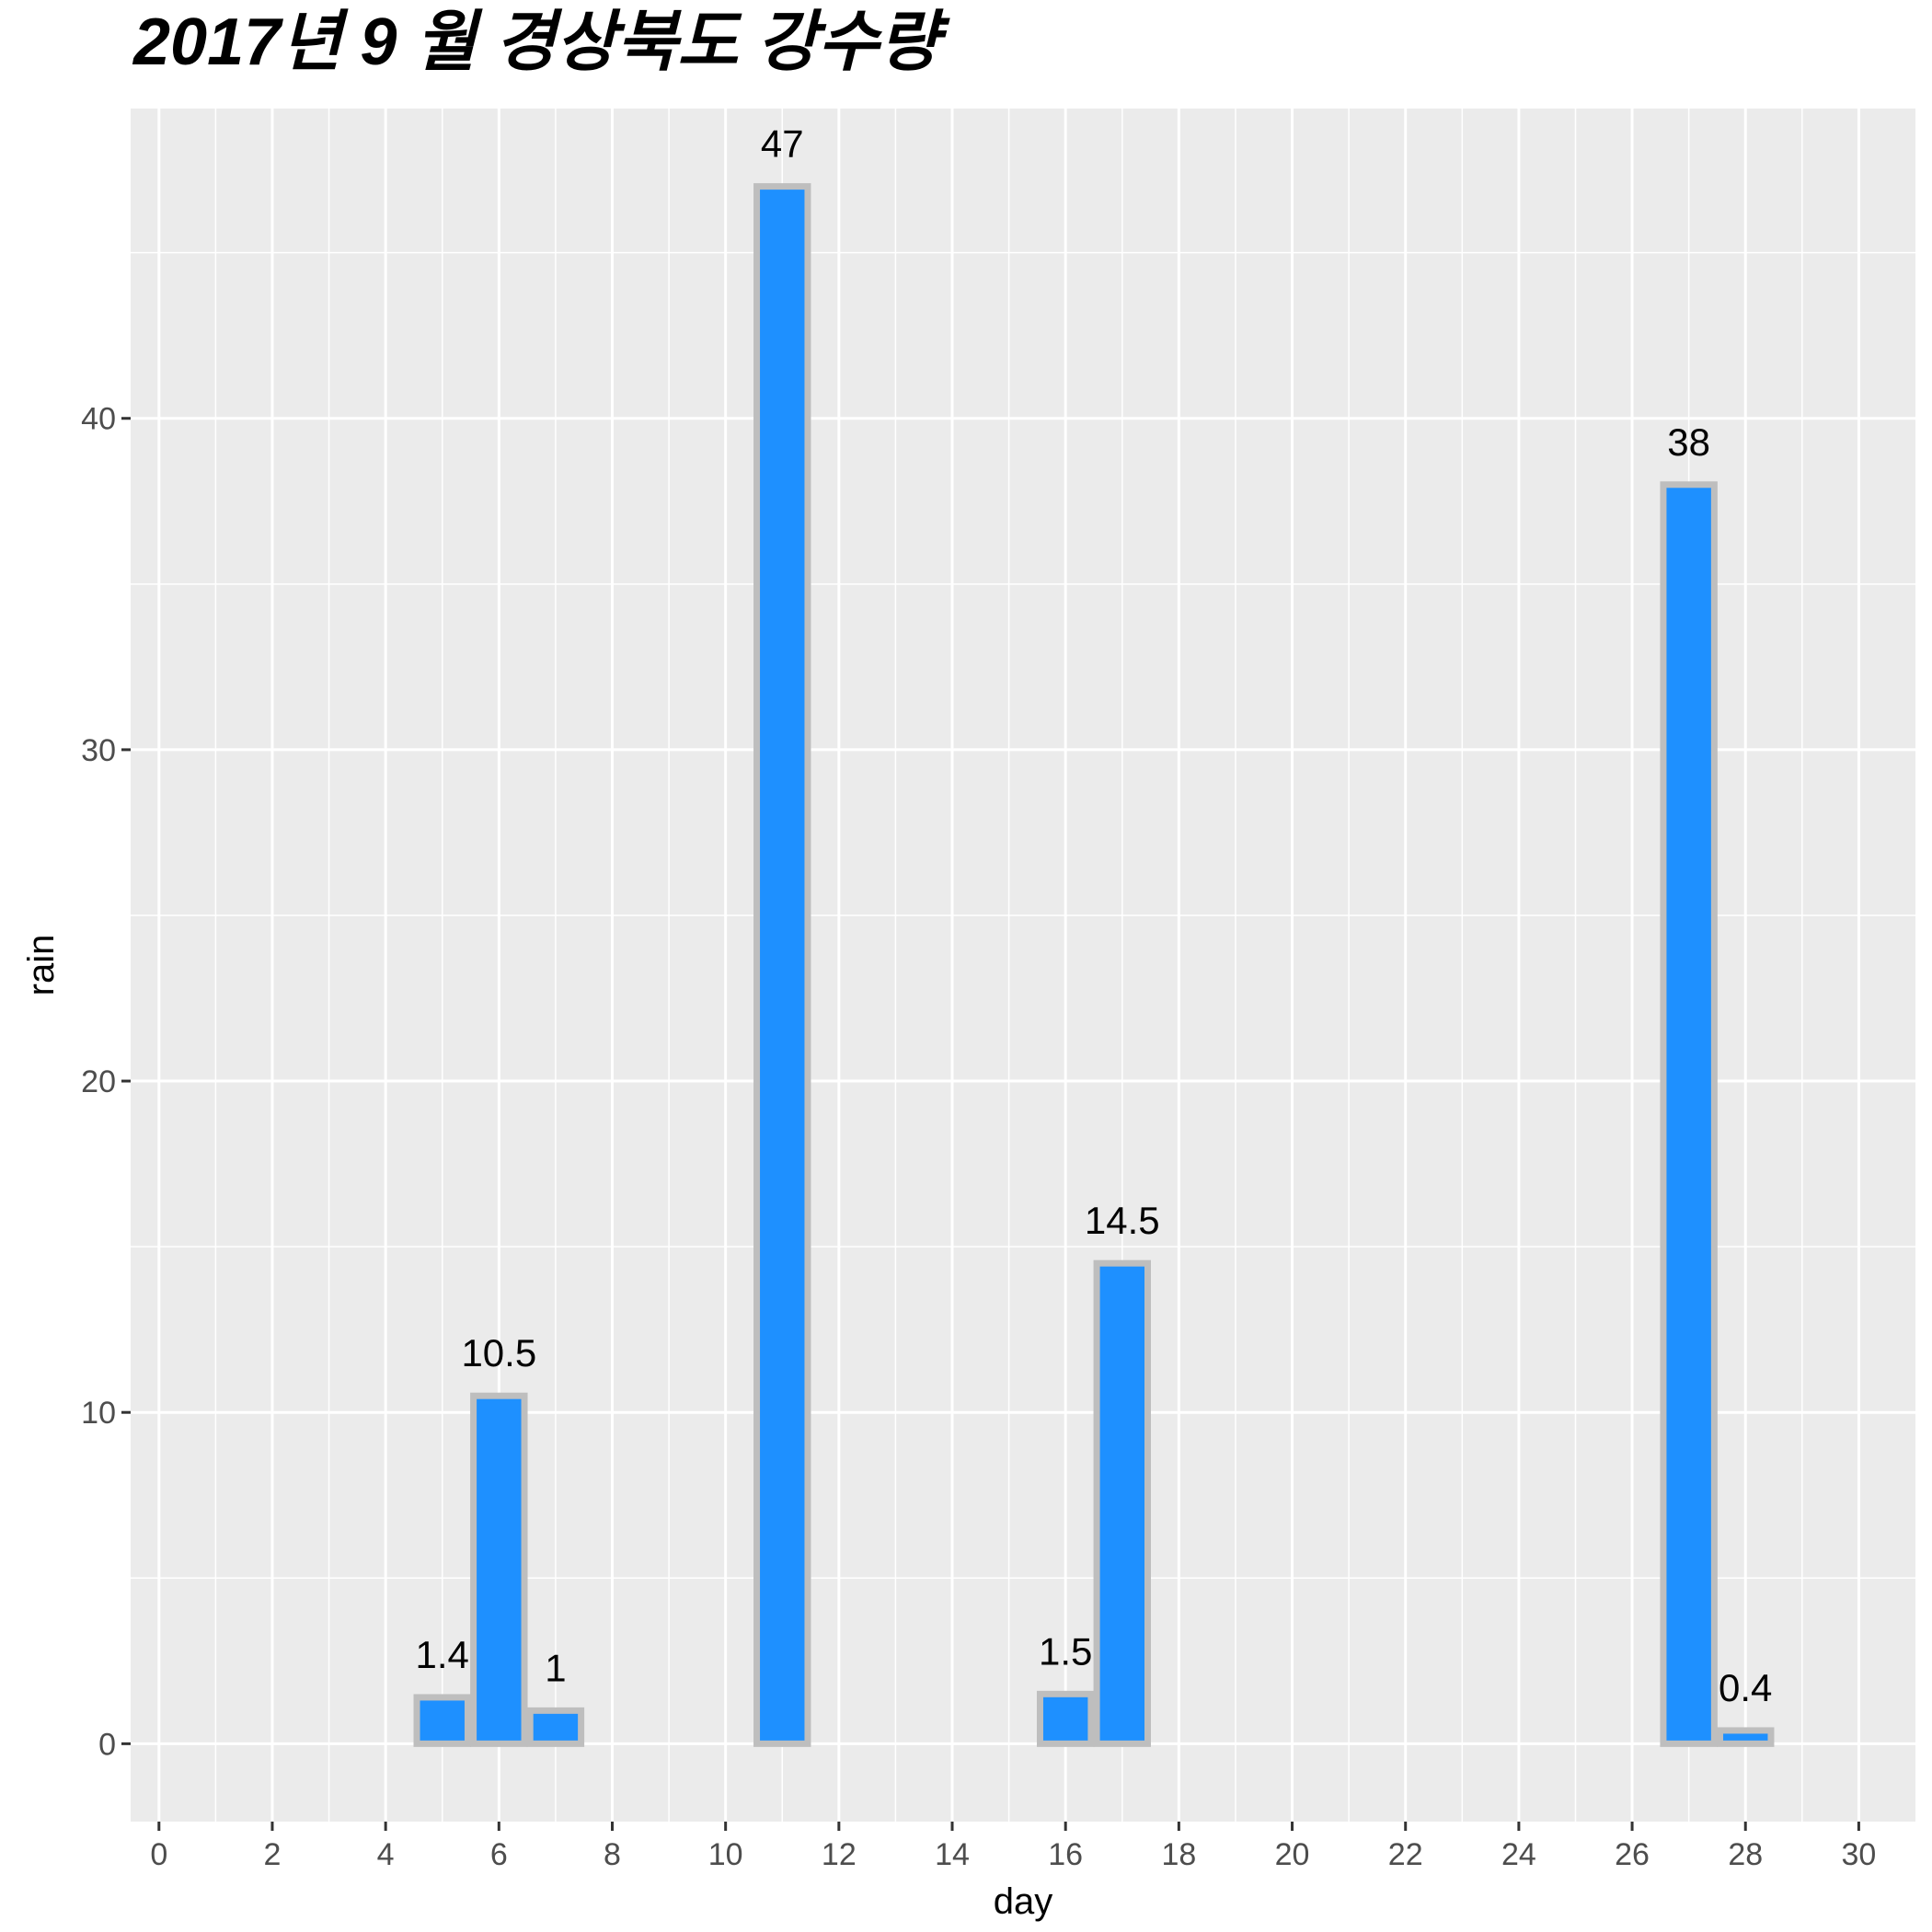  Describe the element at coordinates (498, 1352) in the screenshot. I see `data-label-day-6: 10.5` at that location.